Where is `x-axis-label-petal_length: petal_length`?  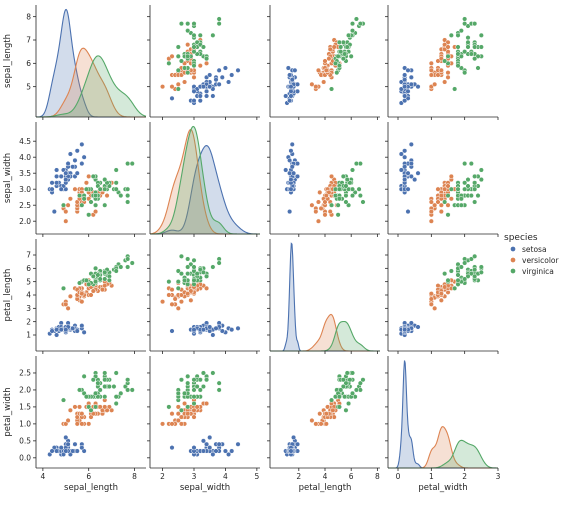 x-axis-label-petal_length: petal_length is located at coordinates (325, 488).